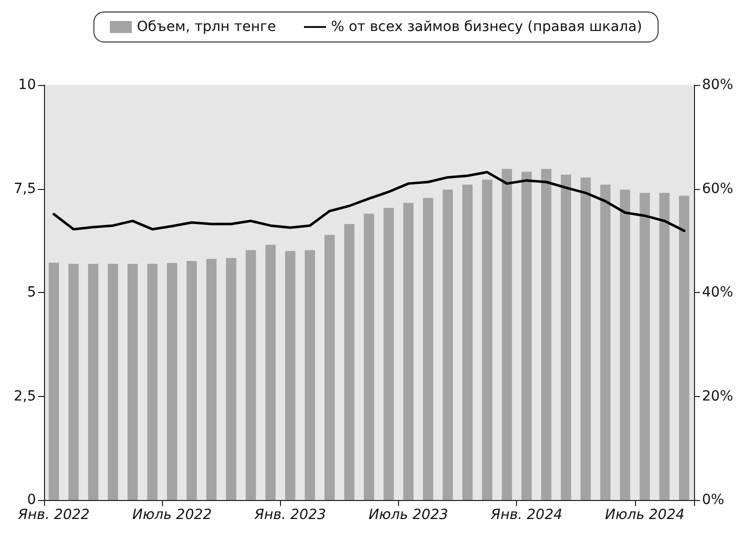 This screenshot has height=541, width=752. I want to click on x-tick-label: Янв. 2024, so click(526, 515).